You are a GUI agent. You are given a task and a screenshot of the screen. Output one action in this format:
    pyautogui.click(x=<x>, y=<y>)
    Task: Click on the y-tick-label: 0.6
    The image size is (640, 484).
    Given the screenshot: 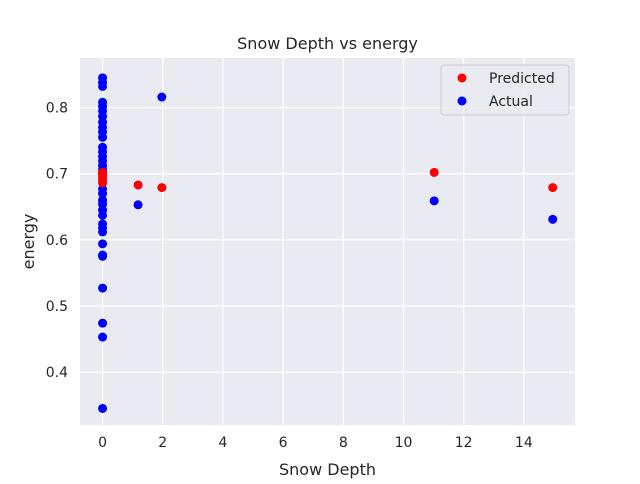 What is the action you would take?
    pyautogui.click(x=57, y=241)
    